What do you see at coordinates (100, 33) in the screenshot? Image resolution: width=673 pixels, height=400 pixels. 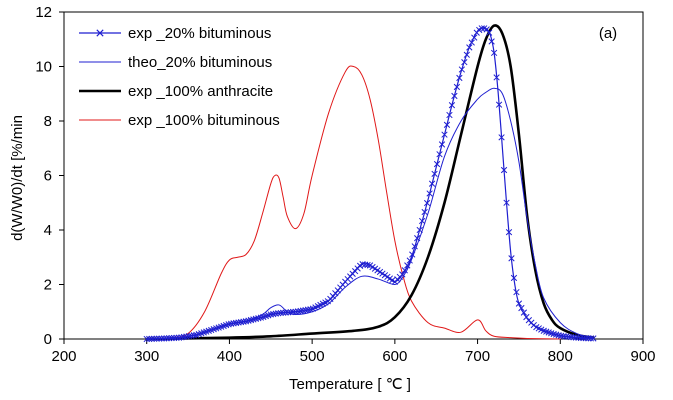 I see `legend-marker` at bounding box center [100, 33].